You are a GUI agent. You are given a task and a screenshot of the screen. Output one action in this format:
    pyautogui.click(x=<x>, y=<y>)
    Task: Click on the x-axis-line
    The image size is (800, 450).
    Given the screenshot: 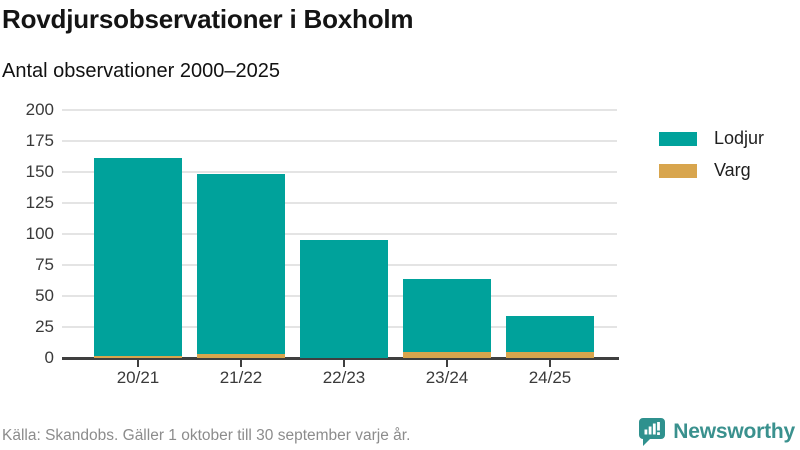 What is the action you would take?
    pyautogui.click(x=340, y=358)
    